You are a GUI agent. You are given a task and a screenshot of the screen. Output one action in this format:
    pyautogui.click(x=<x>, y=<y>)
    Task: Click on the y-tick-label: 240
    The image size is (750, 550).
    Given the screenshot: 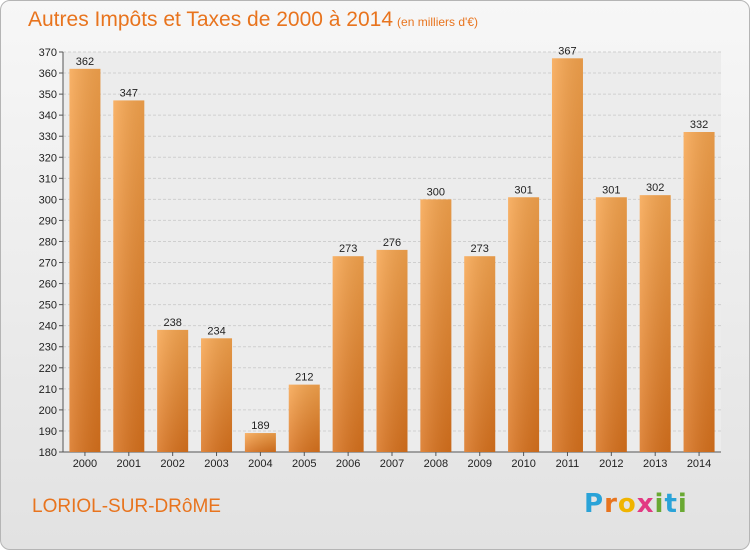 What is the action you would take?
    pyautogui.click(x=48, y=327)
    